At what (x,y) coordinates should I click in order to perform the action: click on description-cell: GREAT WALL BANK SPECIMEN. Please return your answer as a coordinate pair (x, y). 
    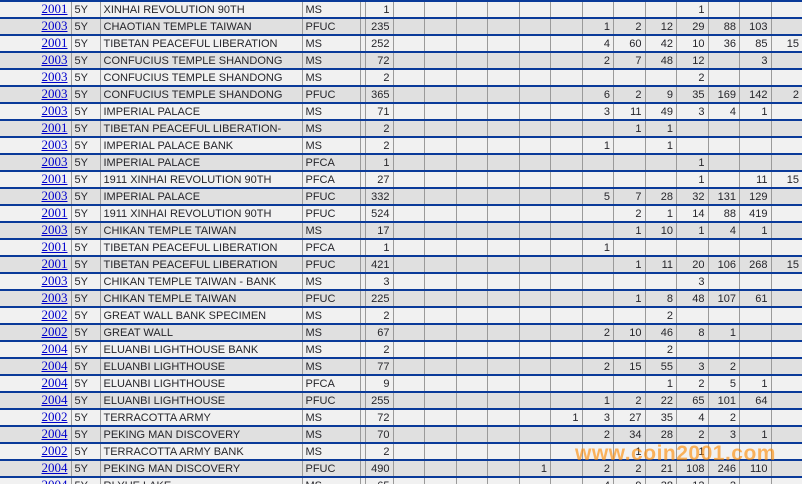
    Looking at the image, I should click on (201, 315).